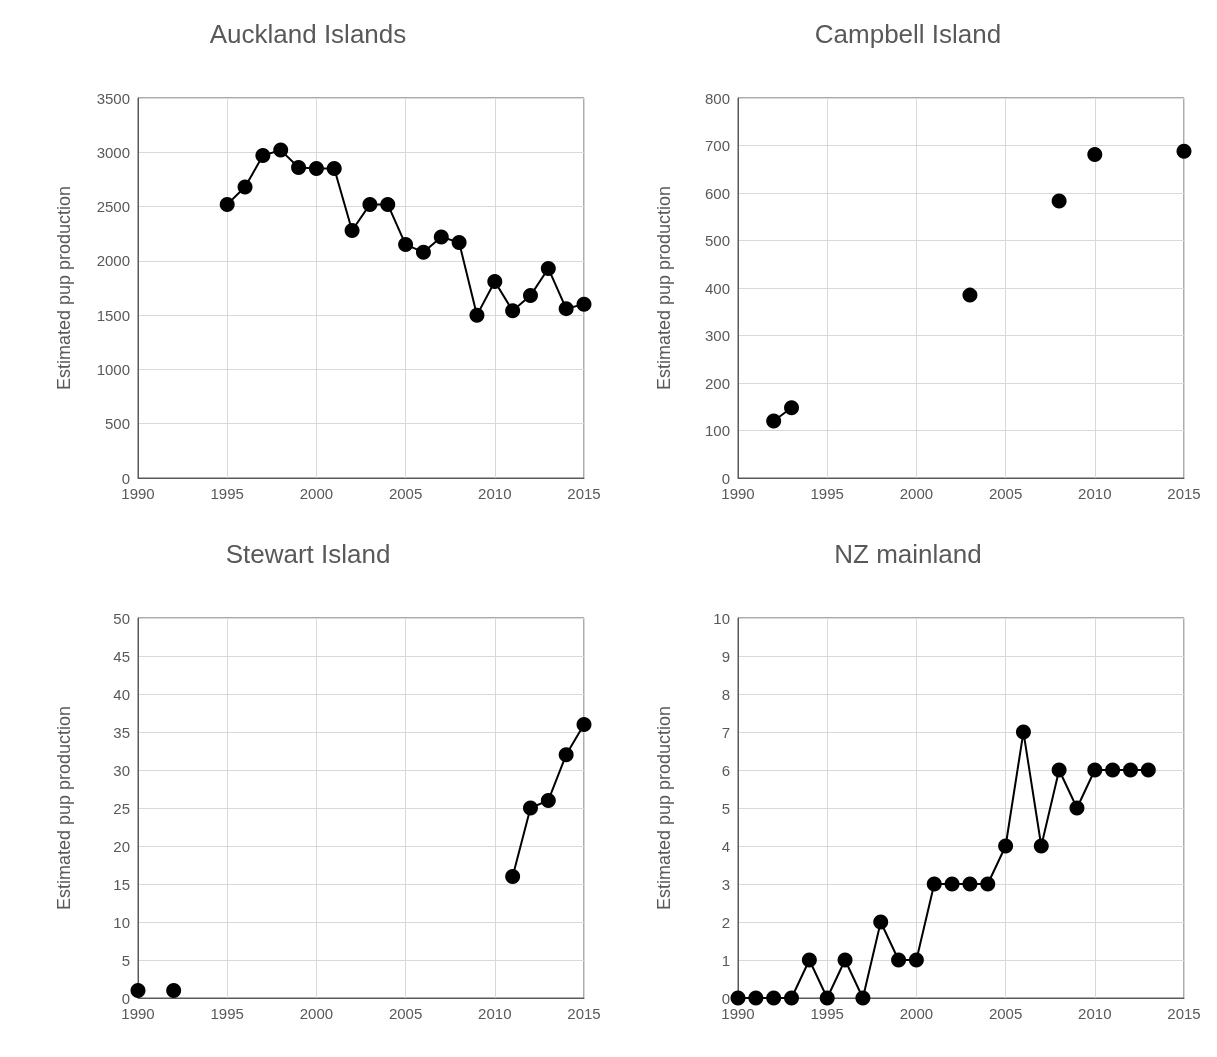  I want to click on chart-title: NZ mainland, so click(908, 554).